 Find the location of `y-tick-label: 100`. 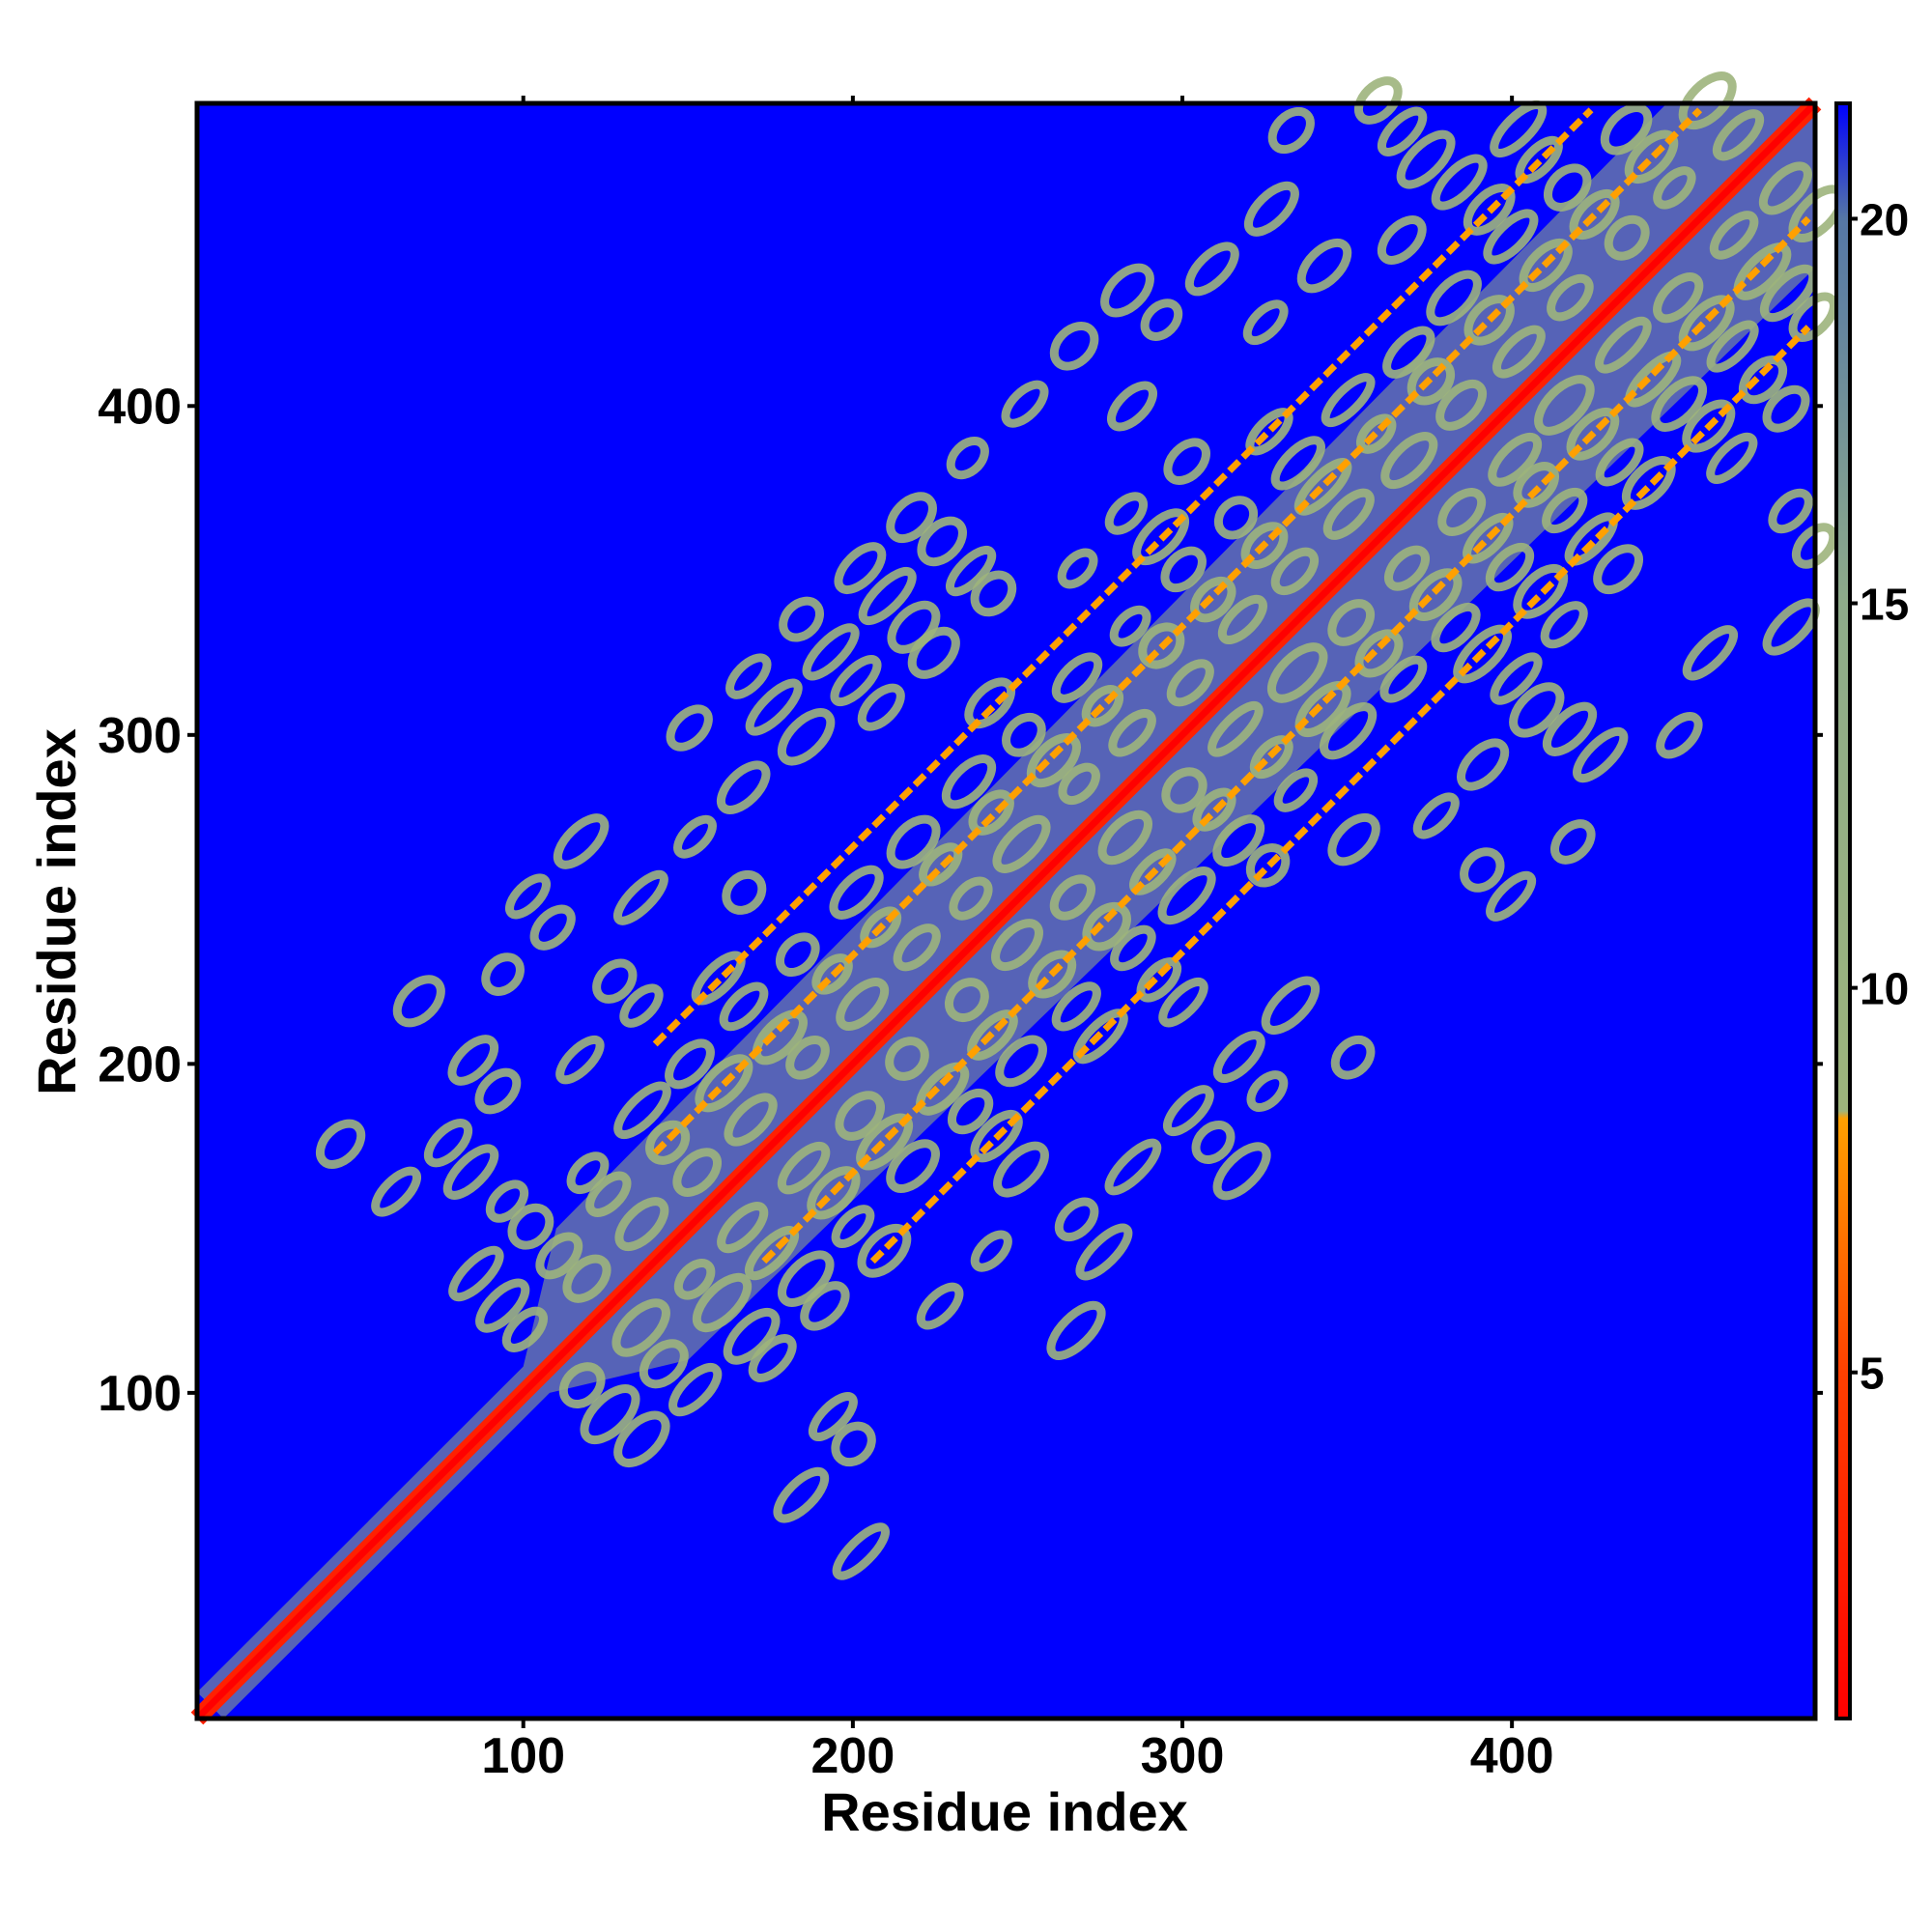

y-tick-label: 100 is located at coordinates (140, 1394).